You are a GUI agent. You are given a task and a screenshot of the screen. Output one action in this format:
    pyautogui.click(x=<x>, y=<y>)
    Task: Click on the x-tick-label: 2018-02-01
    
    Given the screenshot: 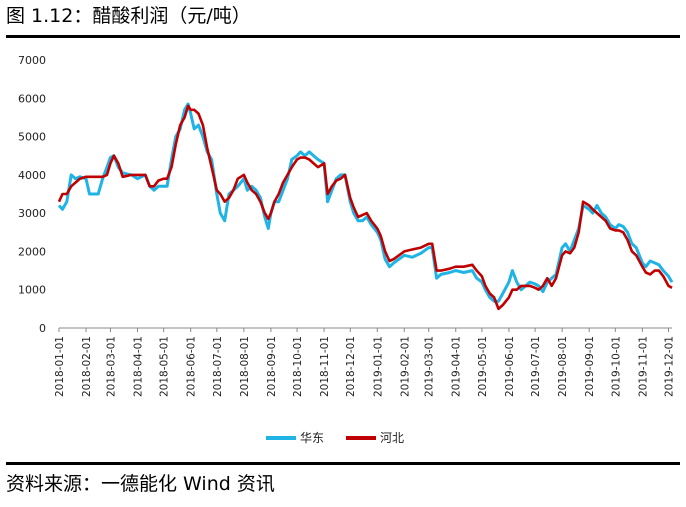 What is the action you would take?
    pyautogui.click(x=87, y=366)
    